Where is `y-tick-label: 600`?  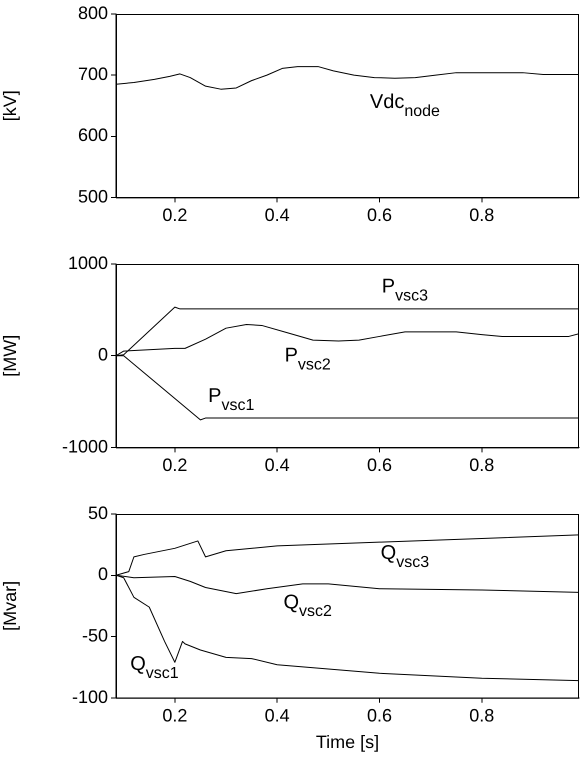
y-tick-label: 600 is located at coordinates (93, 135).